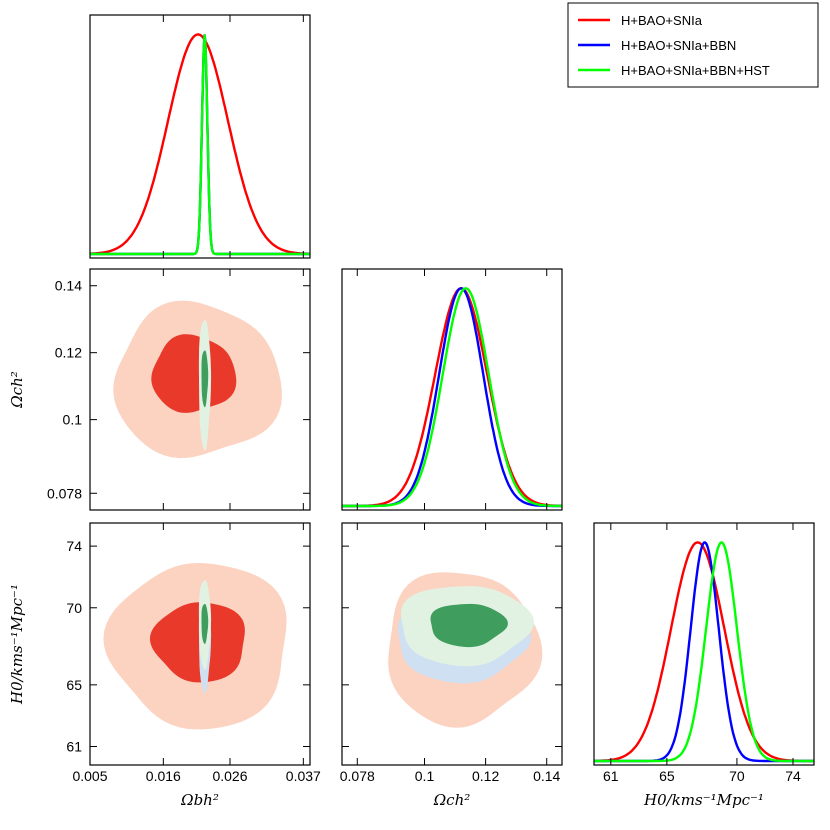  I want to click on y-axis-label: Ωch², so click(17, 390).